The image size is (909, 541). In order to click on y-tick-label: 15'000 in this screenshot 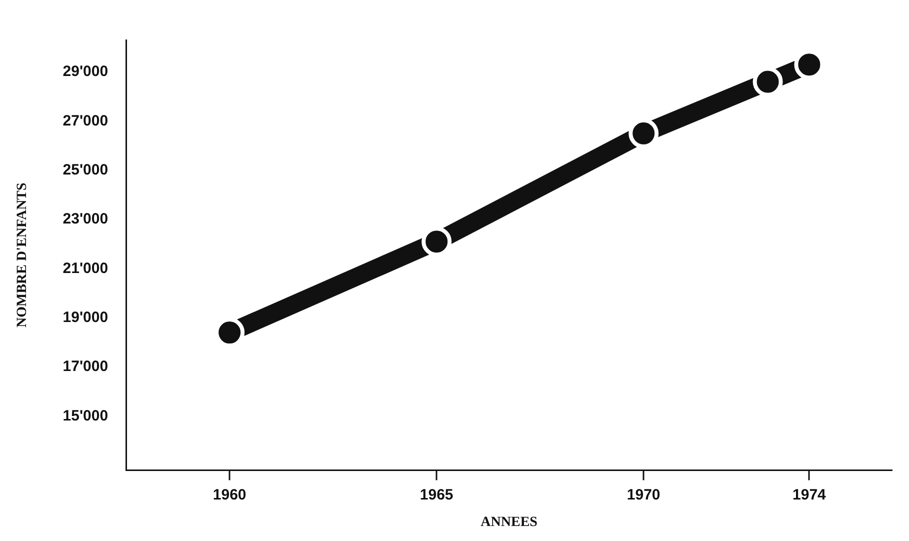, I will do `click(85, 415)`.